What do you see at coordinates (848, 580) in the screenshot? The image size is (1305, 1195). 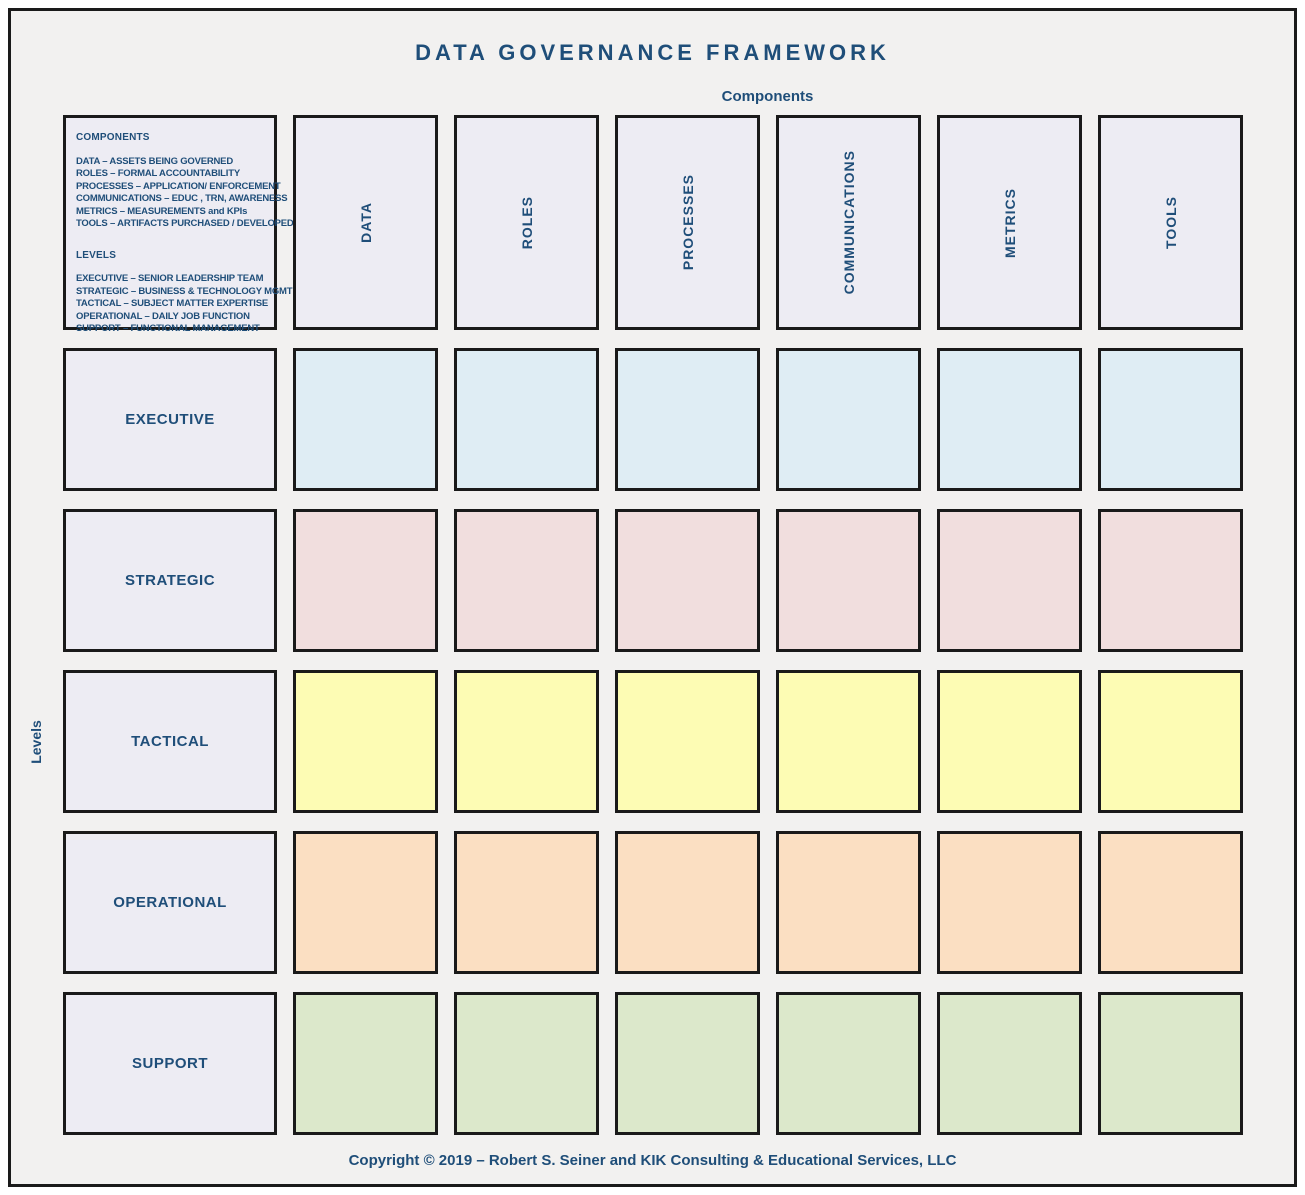 I see `matrix-cell-strategic-communications` at bounding box center [848, 580].